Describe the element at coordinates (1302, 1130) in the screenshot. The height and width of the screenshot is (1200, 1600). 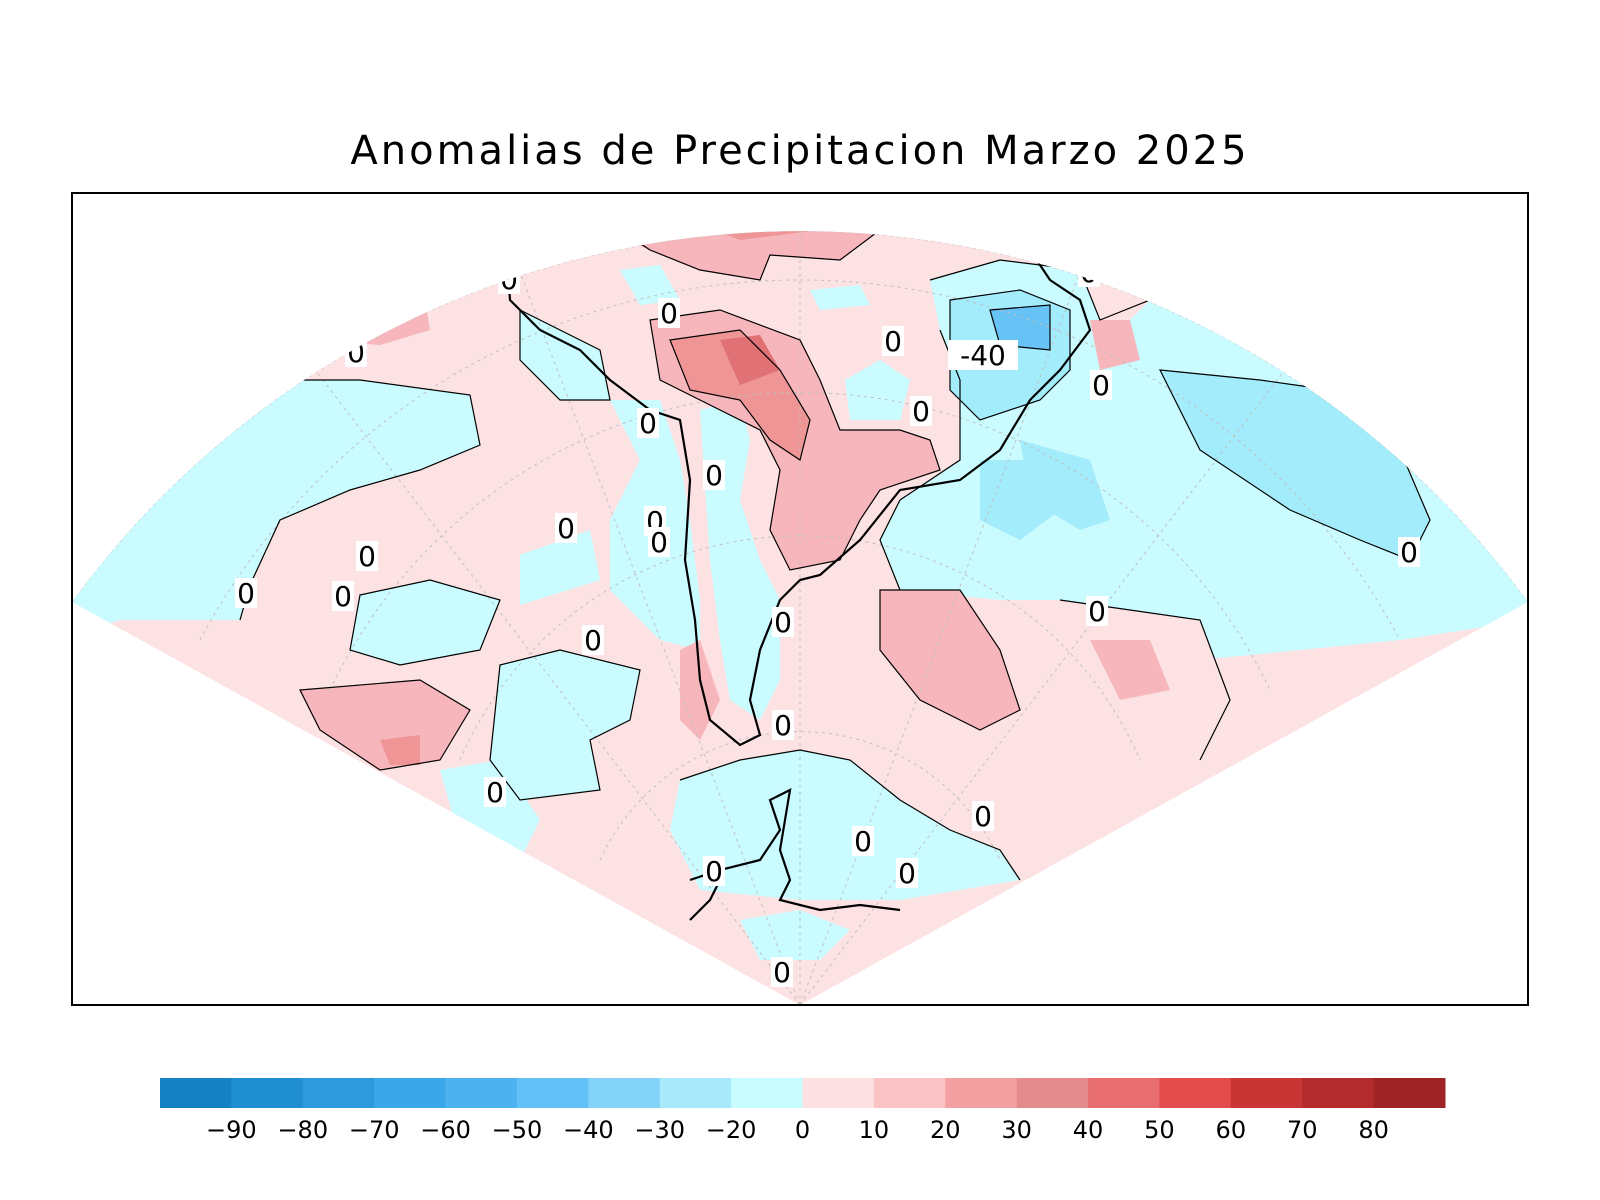
I see `colorbar-tick-label: 70` at that location.